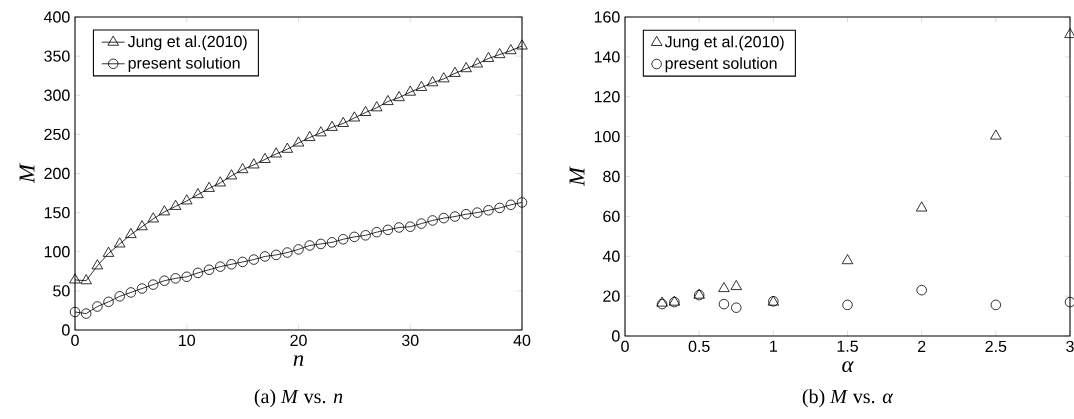 This screenshot has width=1074, height=419. I want to click on y-tick-label: 100, so click(607, 136).